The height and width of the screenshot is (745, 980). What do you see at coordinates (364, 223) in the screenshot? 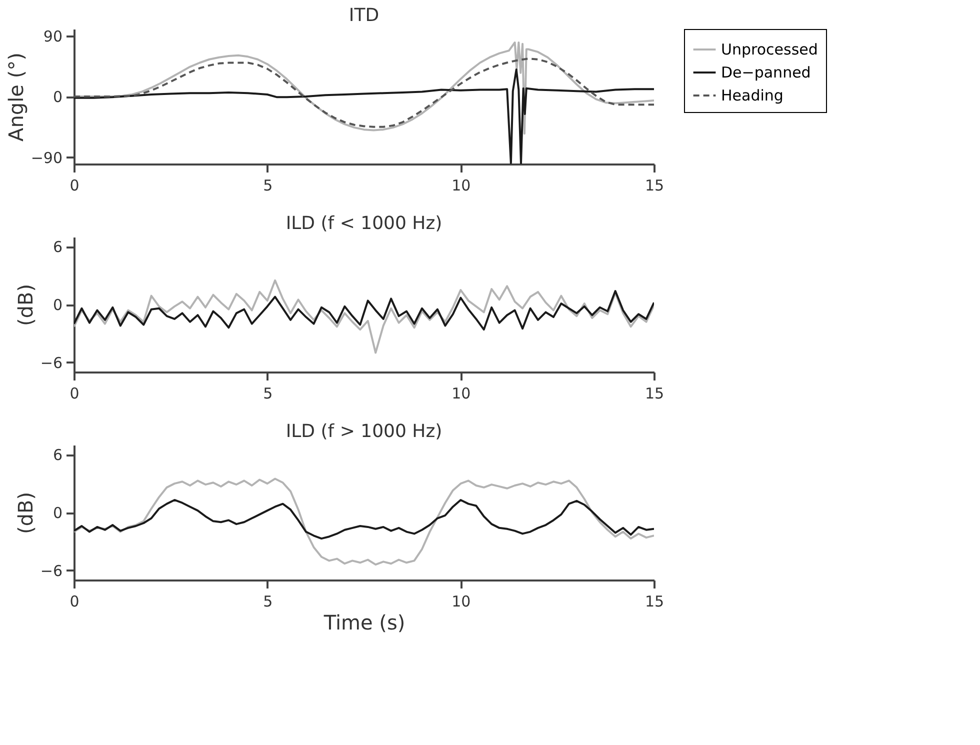
I see `chart-title: ILD (f < 1000 Hz)` at bounding box center [364, 223].